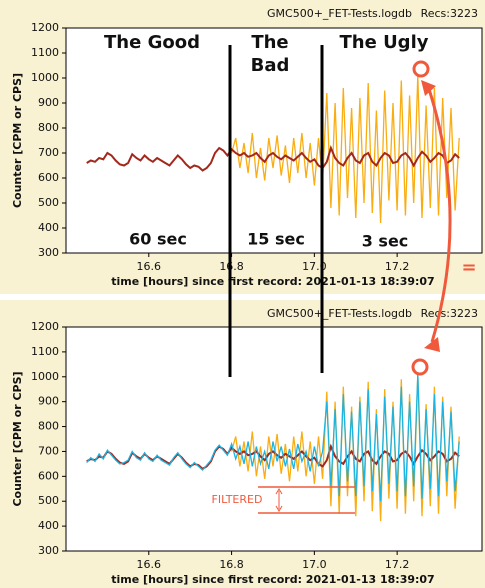 The width and height of the screenshot is (485, 588). What do you see at coordinates (384, 42) in the screenshot?
I see `annotation: The Ugly` at bounding box center [384, 42].